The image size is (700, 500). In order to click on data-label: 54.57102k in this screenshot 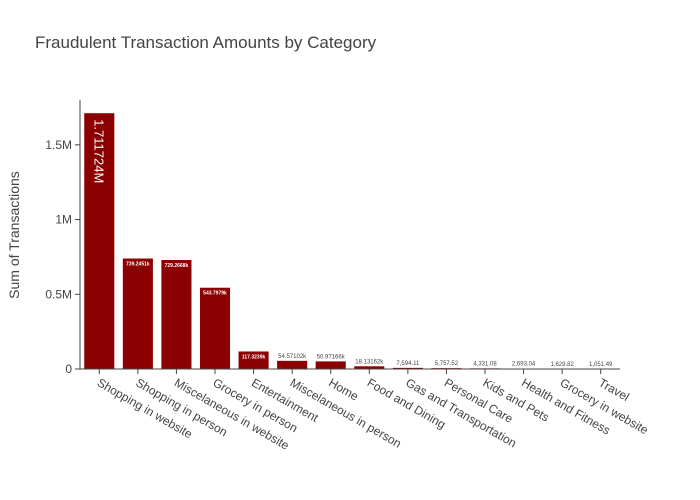, I will do `click(292, 357)`.